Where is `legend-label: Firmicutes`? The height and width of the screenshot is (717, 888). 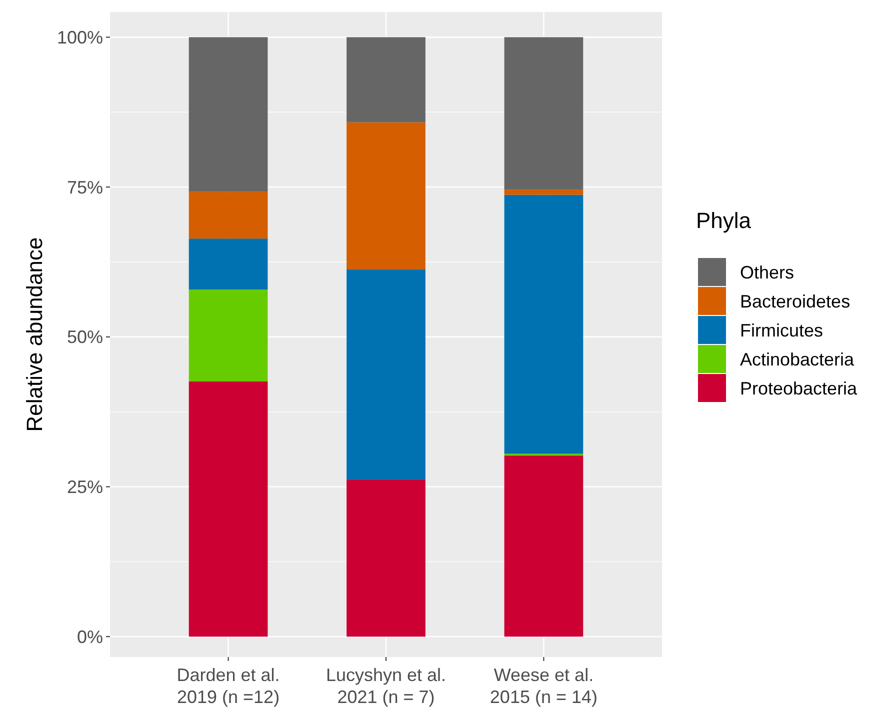
legend-label: Firmicutes is located at coordinates (782, 330).